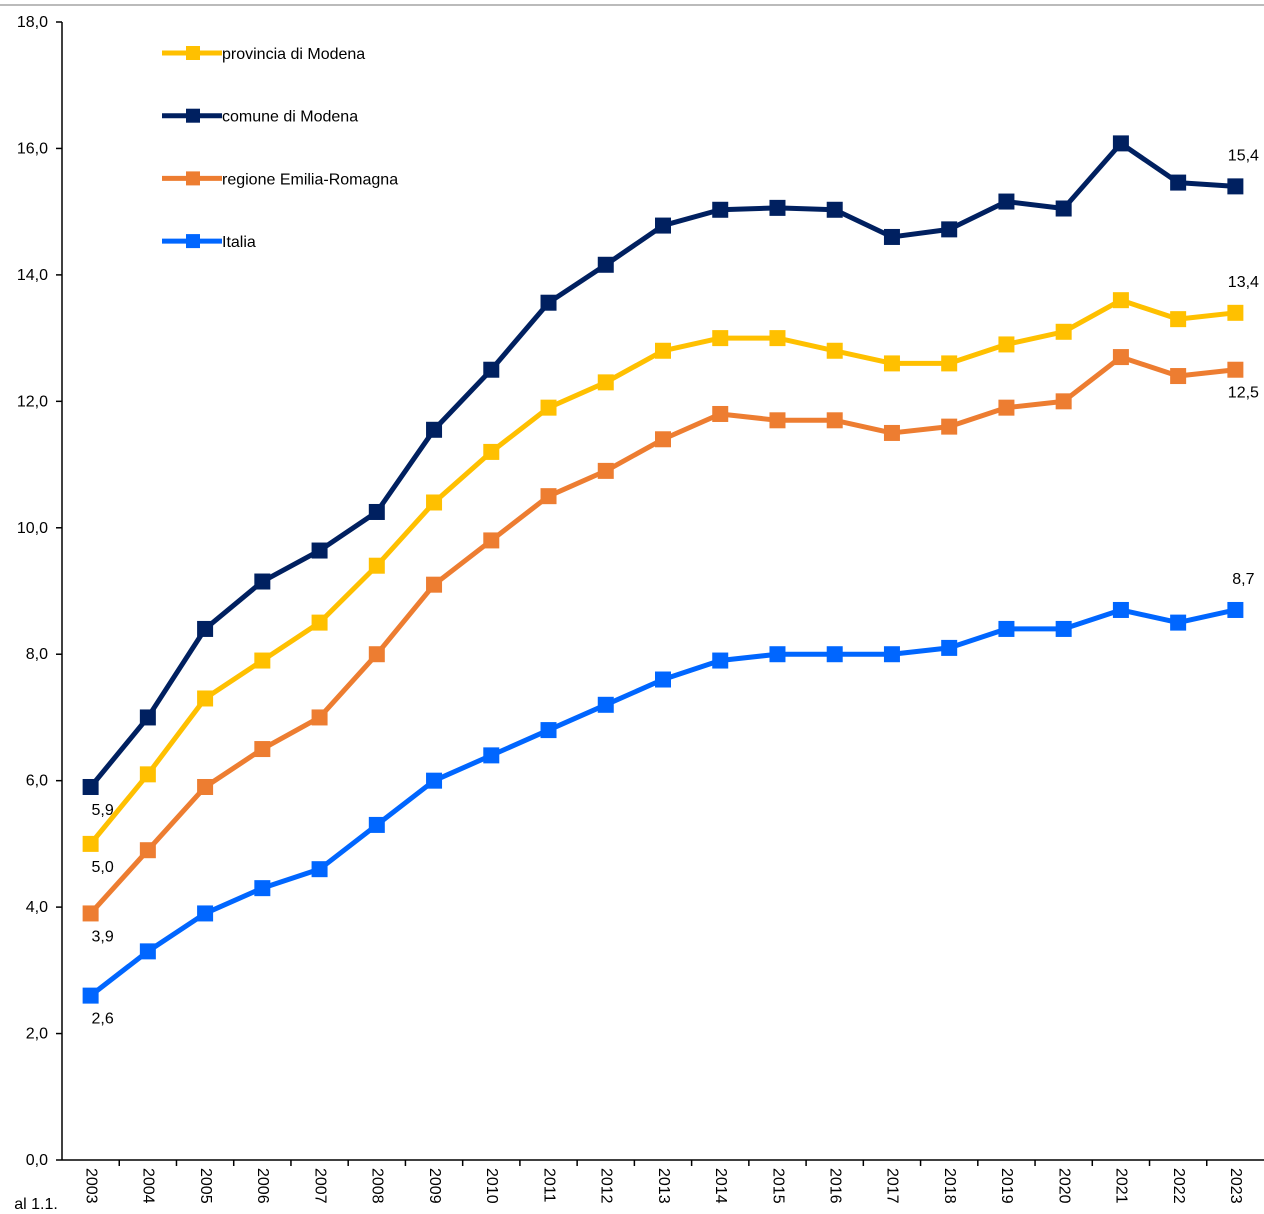 Image resolution: width=1264 pixels, height=1214 pixels. What do you see at coordinates (37, 1160) in the screenshot?
I see `y-tick-label: 0,0` at bounding box center [37, 1160].